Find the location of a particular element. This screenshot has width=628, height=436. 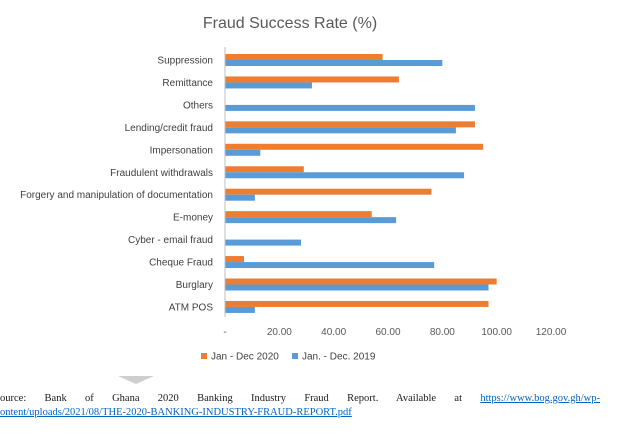

category-label: Suppression is located at coordinates (185, 61).